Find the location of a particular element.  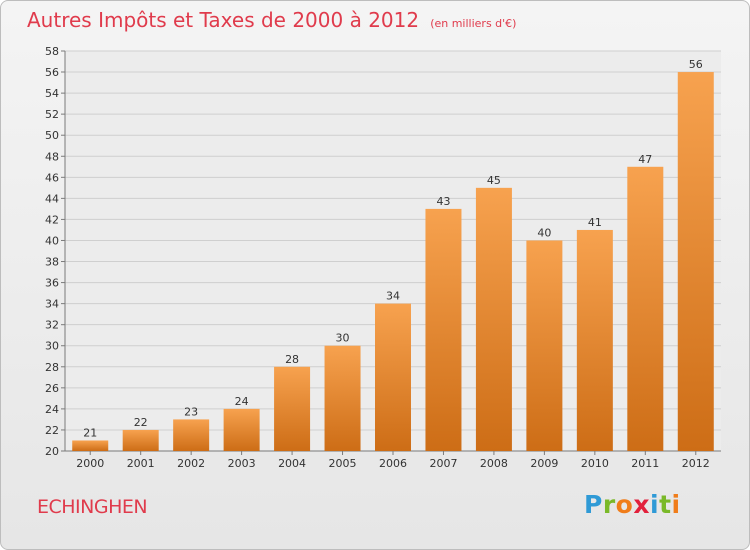

x-tick-label: 2006 is located at coordinates (393, 463).